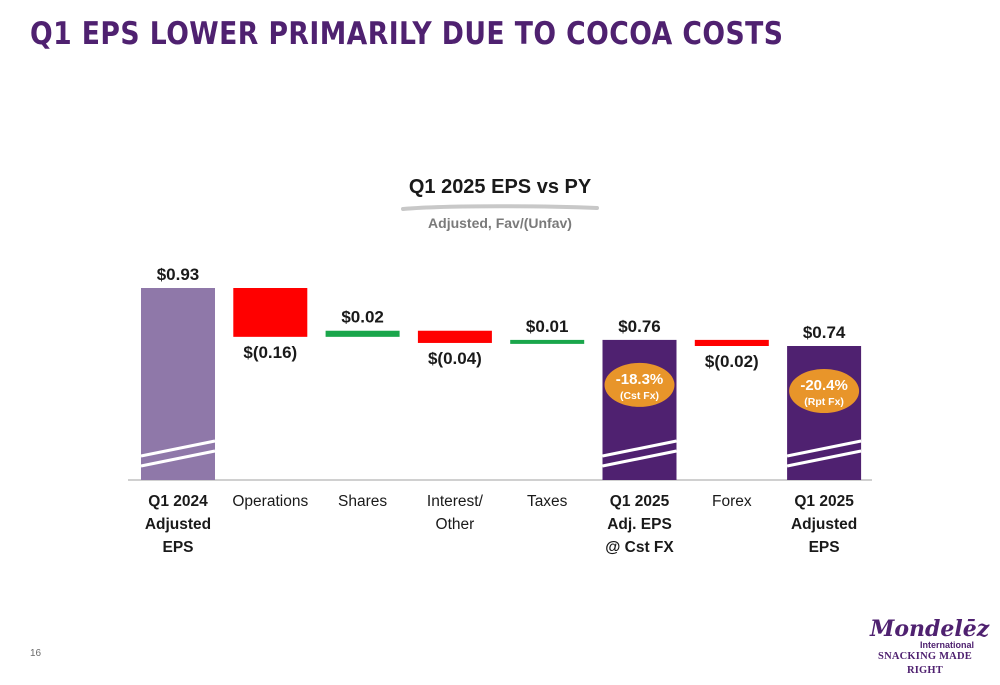 This screenshot has height=685, width=1000. Describe the element at coordinates (500, 187) in the screenshot. I see `chart-title: Q1 2025 EPS vs PY` at that location.